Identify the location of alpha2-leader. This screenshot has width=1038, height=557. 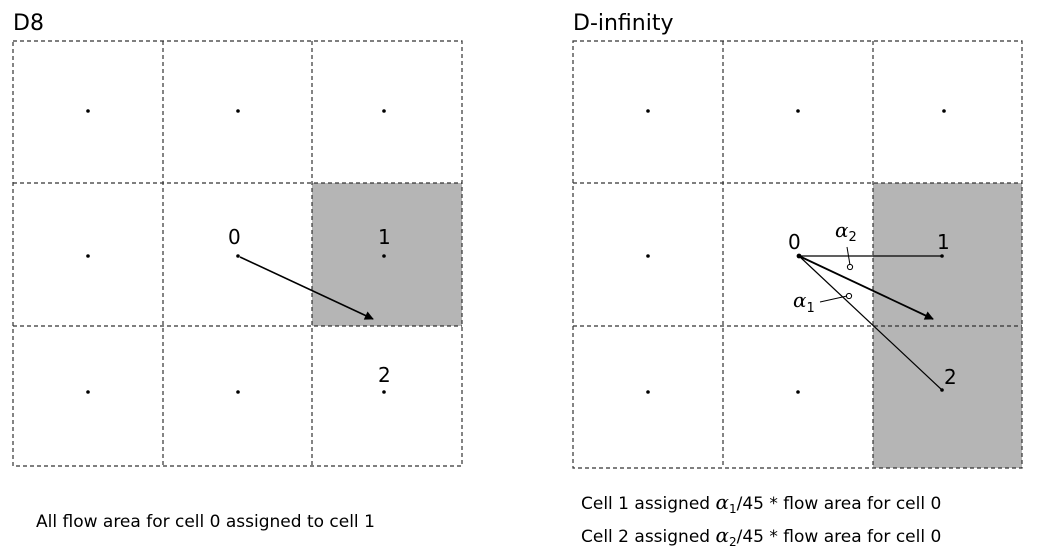
(848, 256).